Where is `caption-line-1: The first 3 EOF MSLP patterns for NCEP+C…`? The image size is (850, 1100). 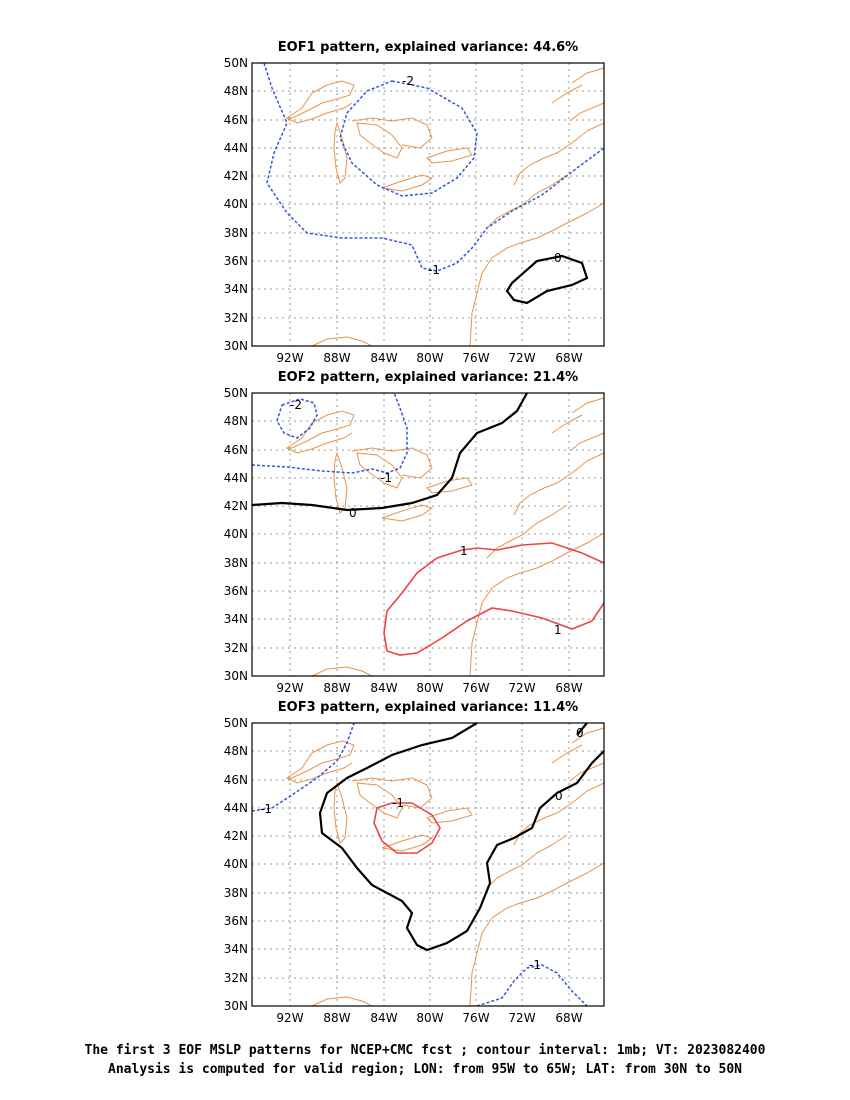 caption-line-1: The first 3 EOF MSLP patterns for NCEP+C… is located at coordinates (425, 1050).